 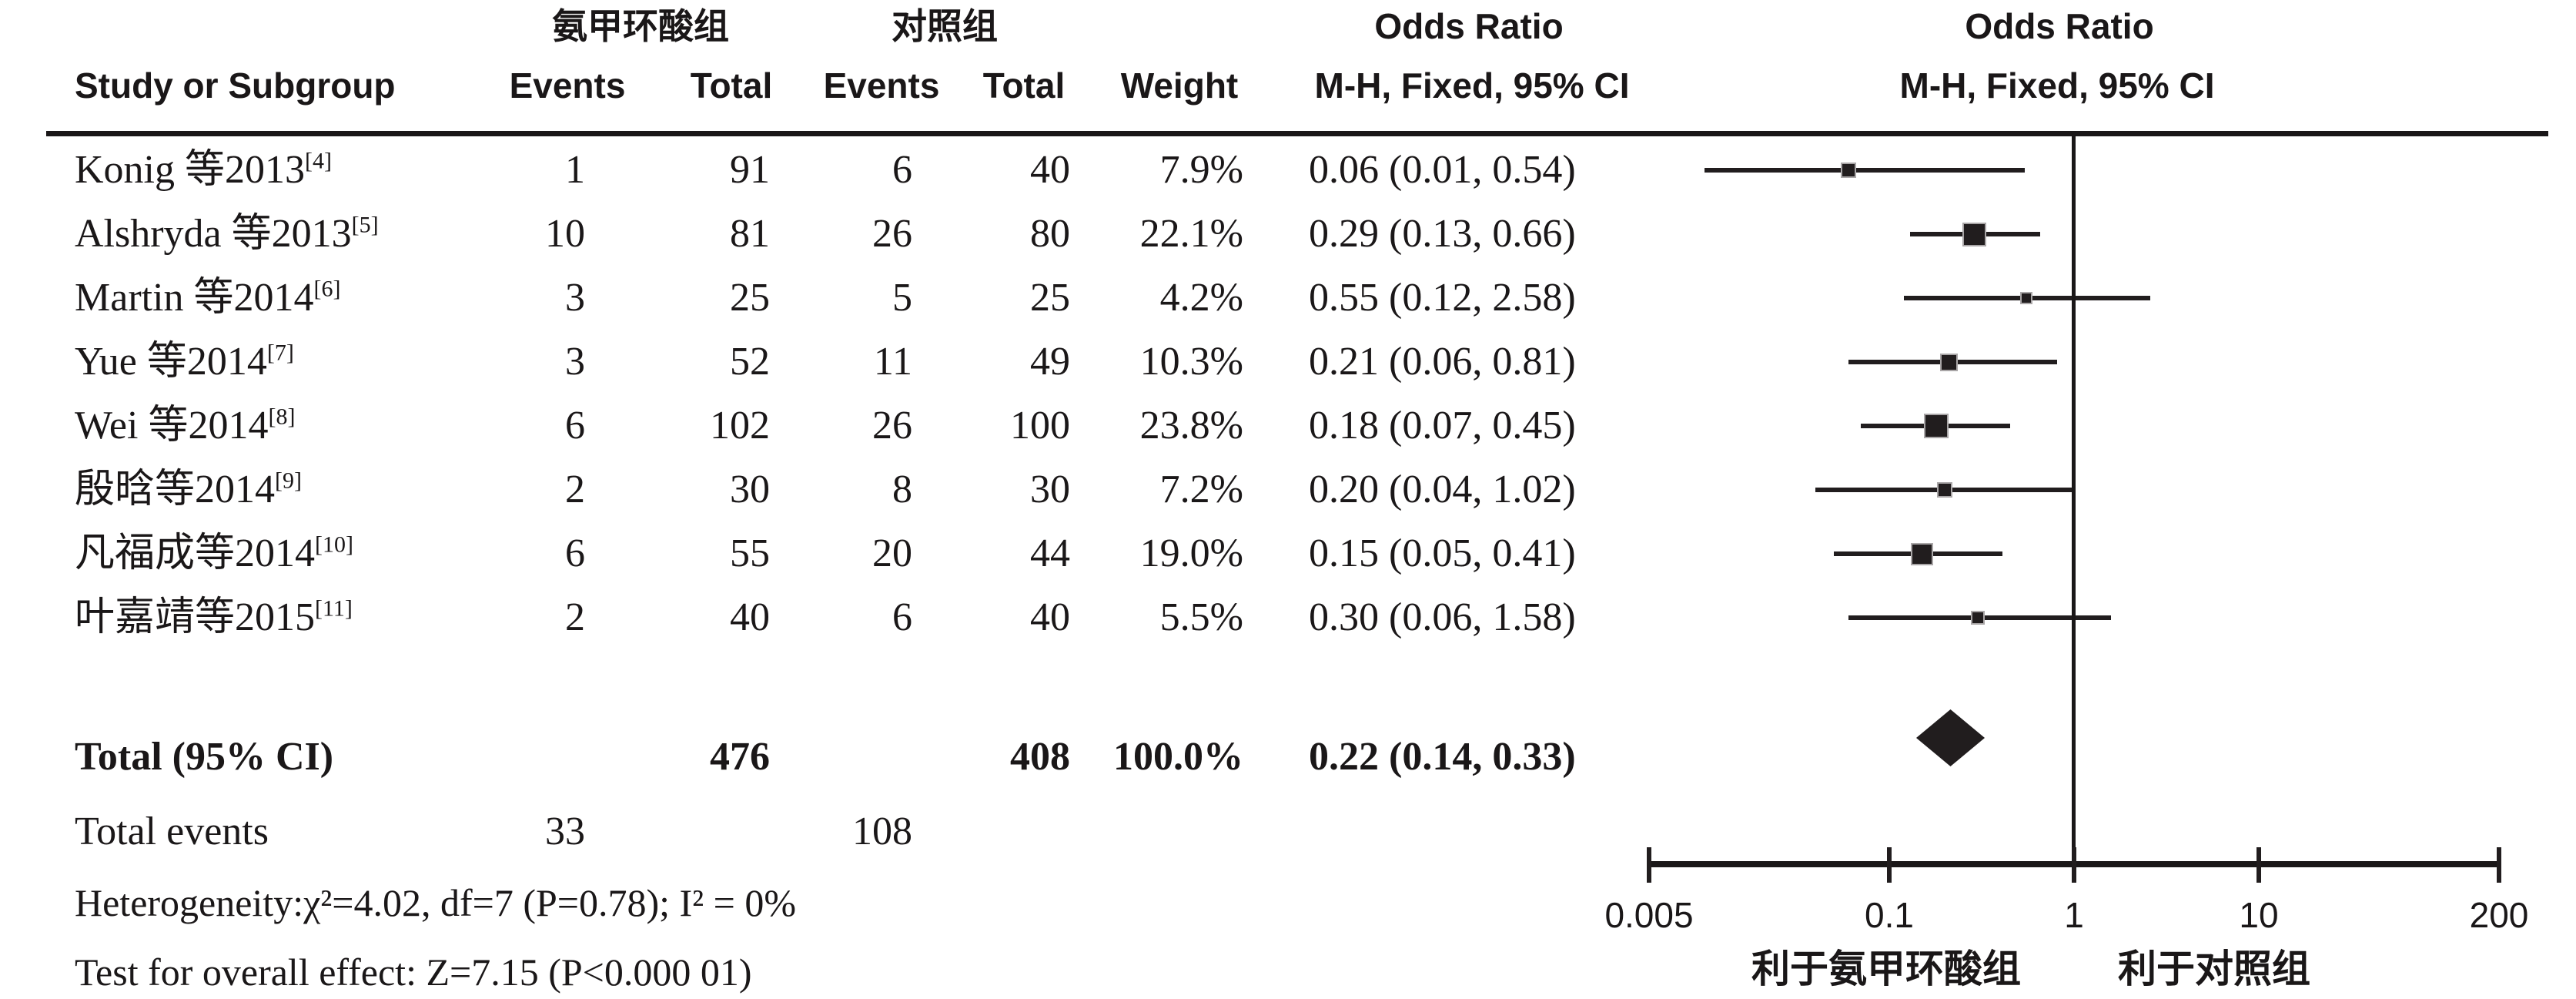 What do you see at coordinates (289, 481) in the screenshot?
I see `study-ref-superscript: [9]` at bounding box center [289, 481].